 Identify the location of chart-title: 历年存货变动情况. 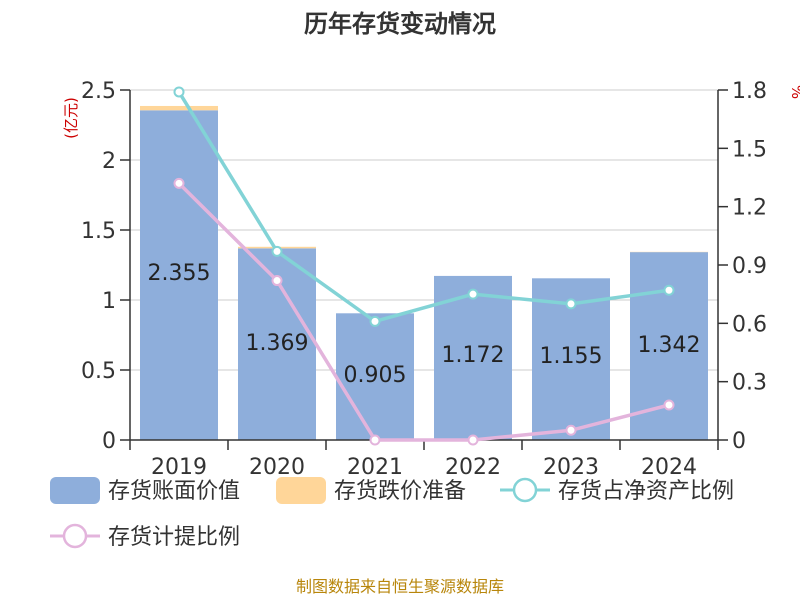
(400, 24).